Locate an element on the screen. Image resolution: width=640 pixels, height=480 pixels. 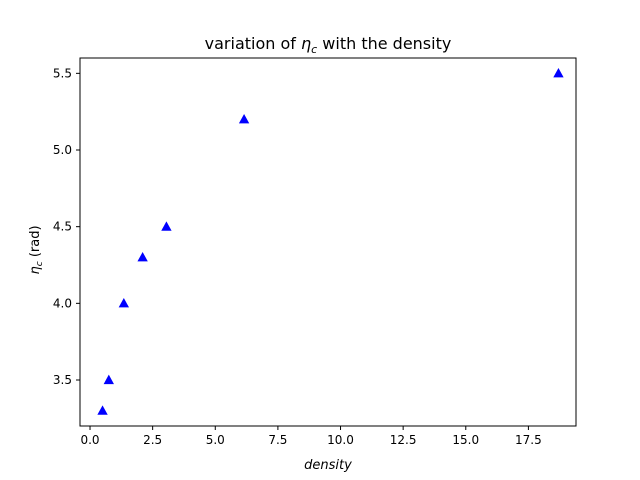
y-axis-label: ηc (rad) is located at coordinates (36, 249).